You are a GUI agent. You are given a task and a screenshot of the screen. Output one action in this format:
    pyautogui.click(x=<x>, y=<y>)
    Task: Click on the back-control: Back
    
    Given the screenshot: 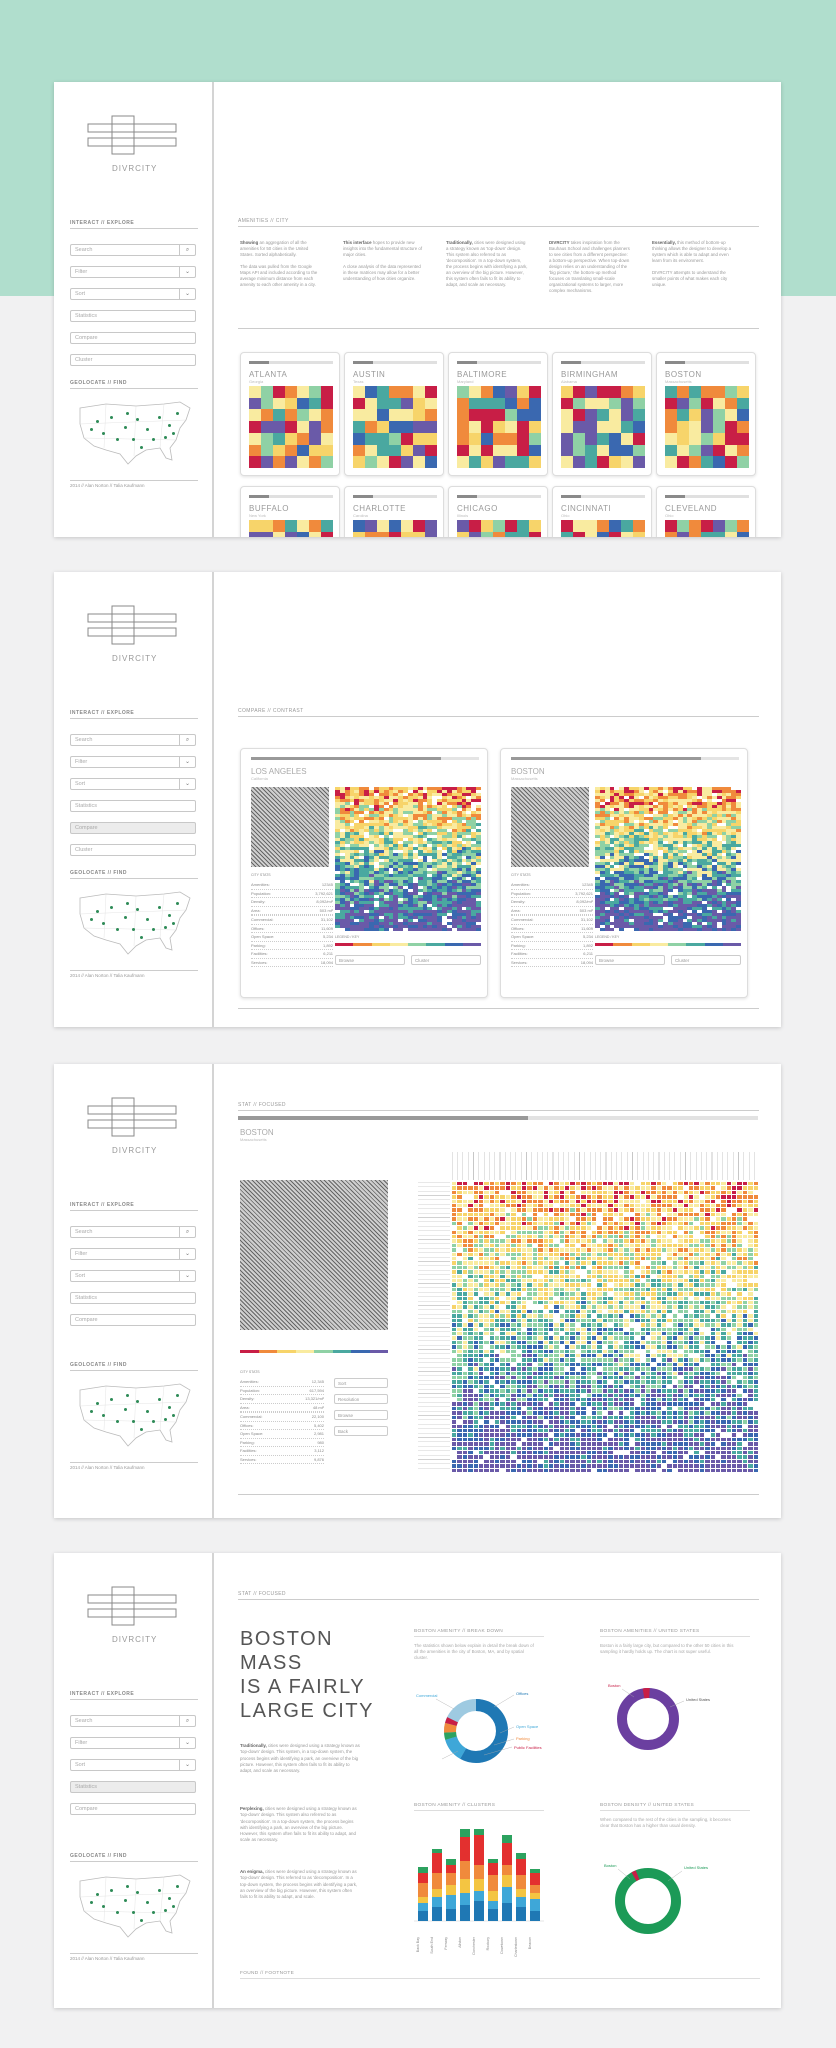 What is the action you would take?
    pyautogui.click(x=361, y=1431)
    